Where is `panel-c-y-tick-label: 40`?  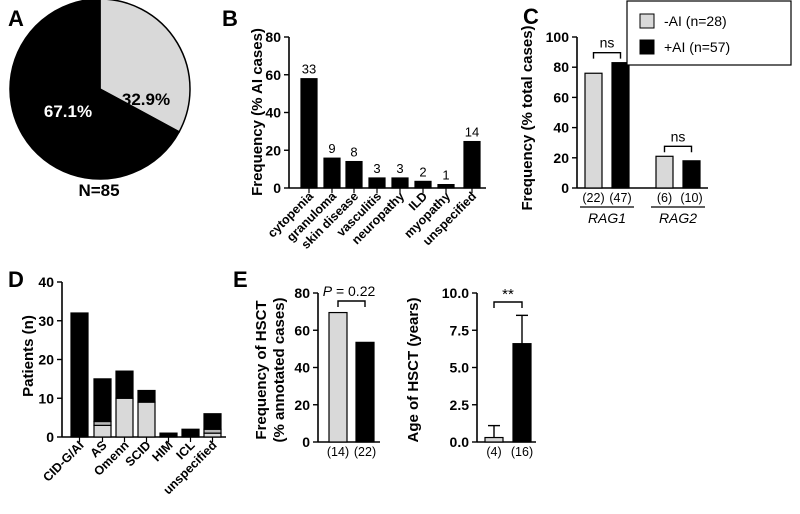
panel-c-y-tick-label: 40 is located at coordinates (561, 128).